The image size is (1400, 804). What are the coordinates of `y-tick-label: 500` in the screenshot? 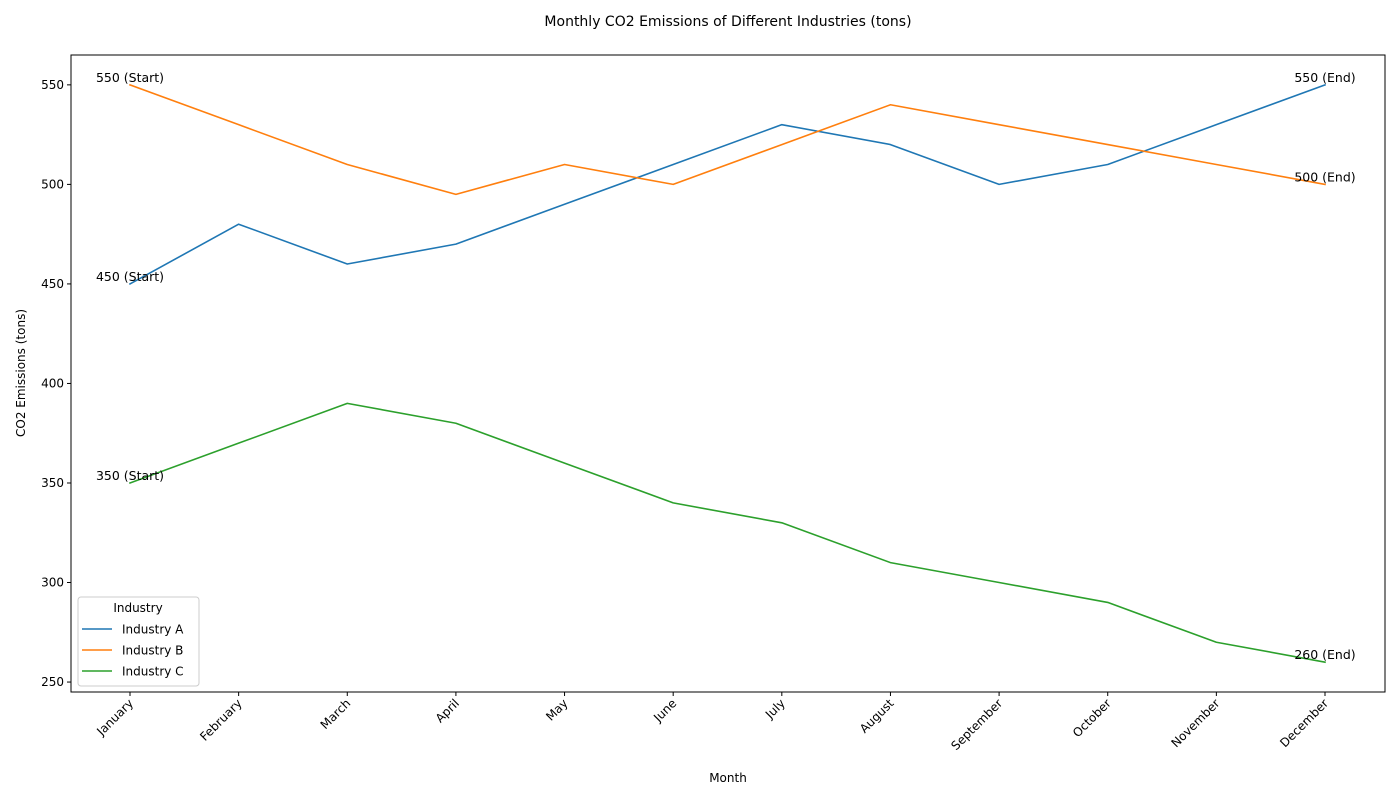 It's located at (52, 184).